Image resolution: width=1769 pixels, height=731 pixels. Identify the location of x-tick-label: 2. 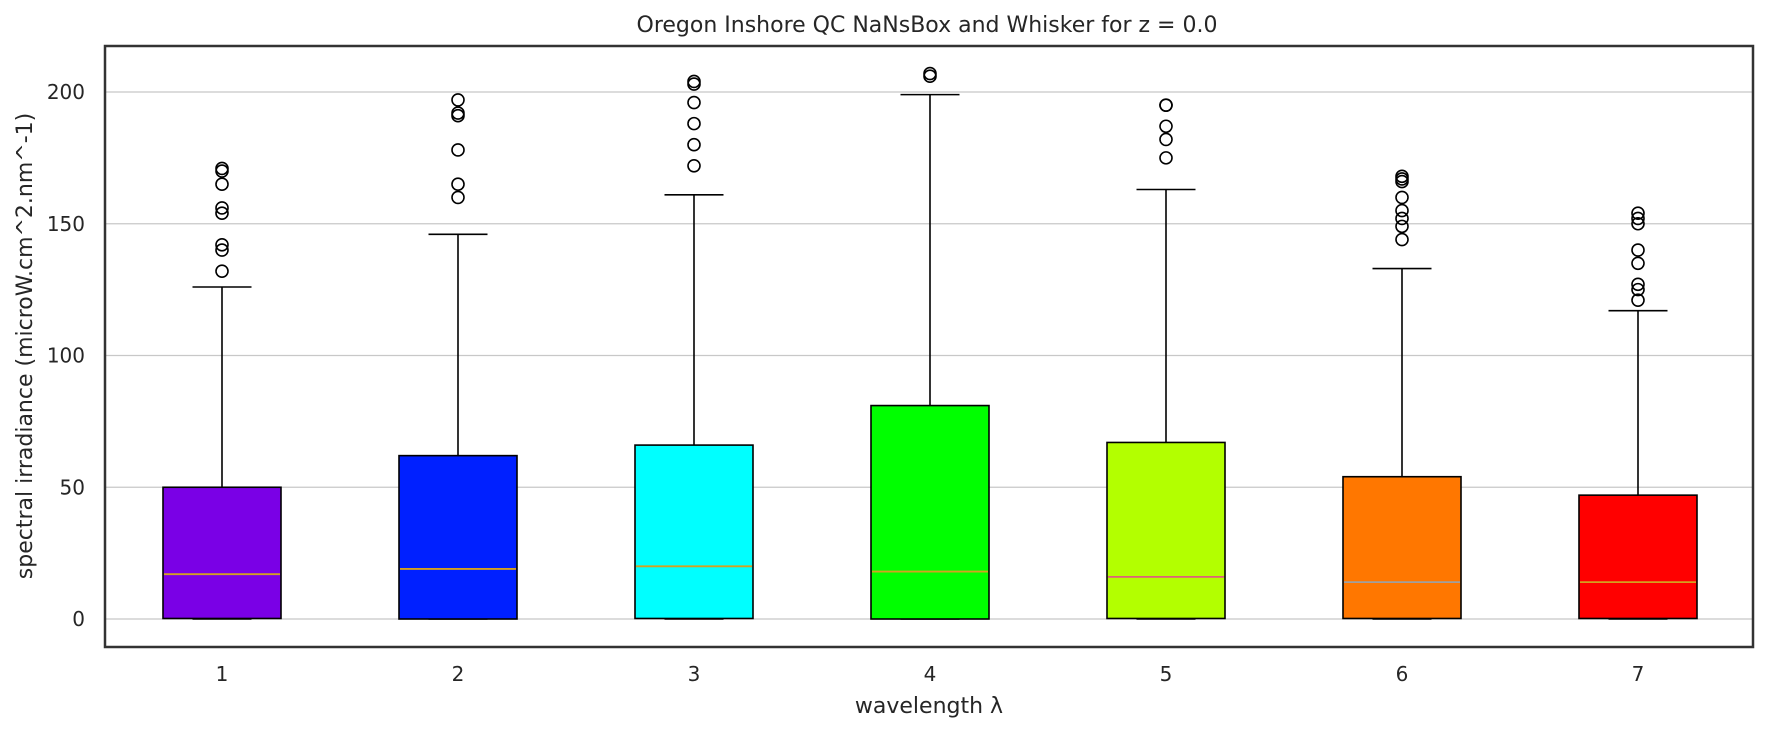
(458, 674).